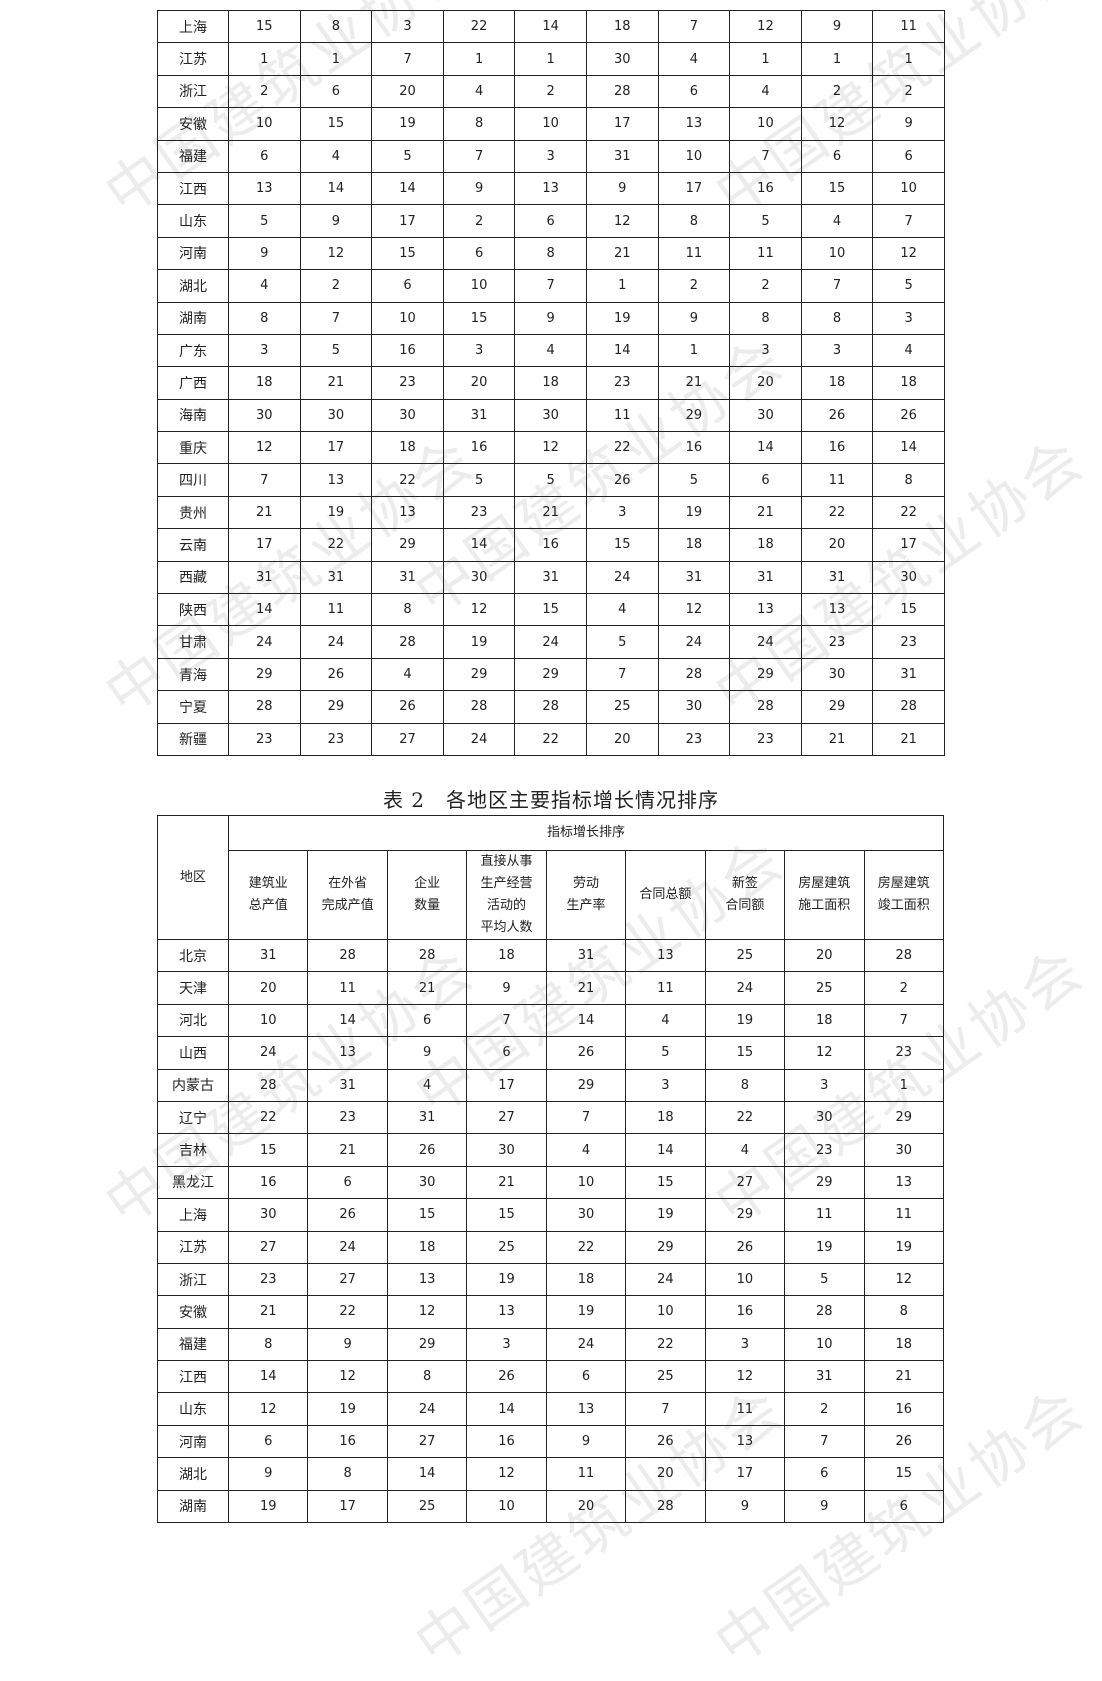 This screenshot has width=1102, height=1681. I want to click on region-cell: 福建, so click(193, 1344).